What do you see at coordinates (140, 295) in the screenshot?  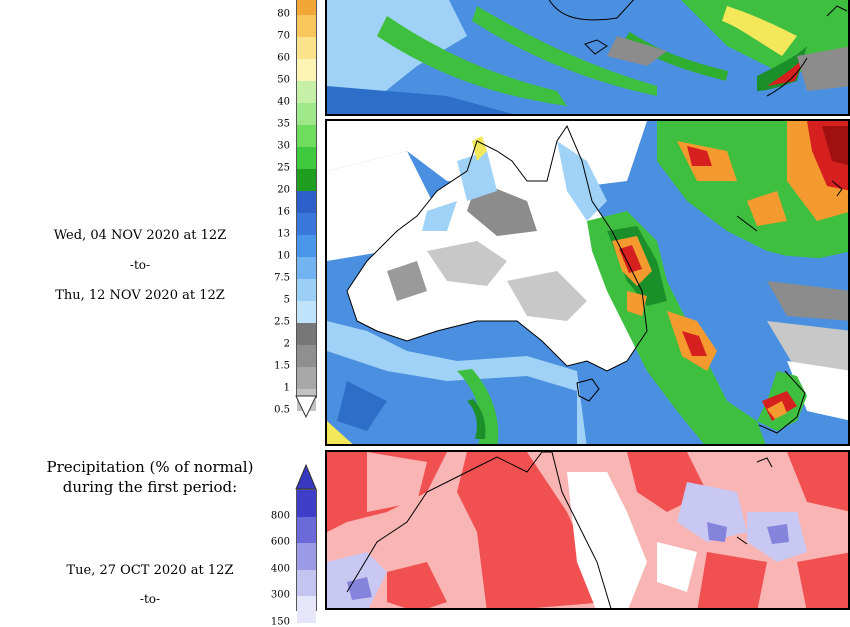 I see `period-end-label: Thu, 12 NOV 2020 at 12Z` at bounding box center [140, 295].